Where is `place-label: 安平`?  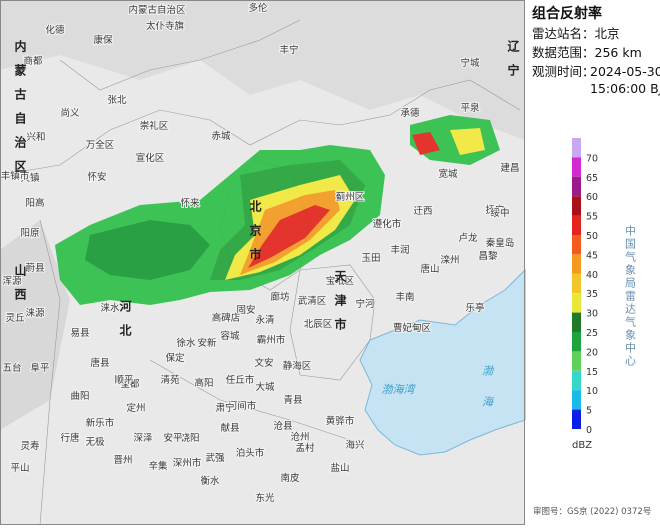
place-label: 安平 is located at coordinates (173, 438).